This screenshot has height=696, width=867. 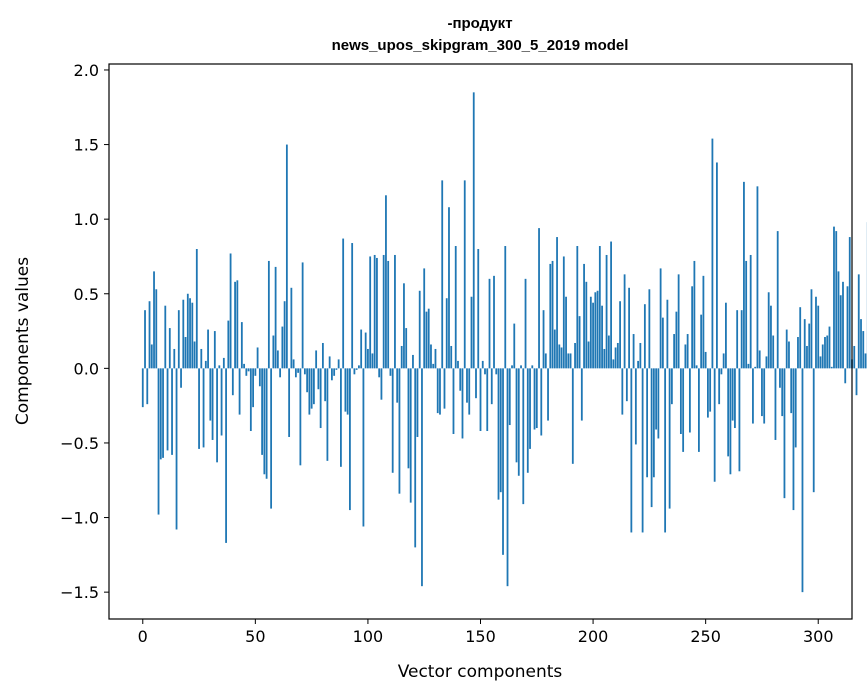 I want to click on y-tick-label: 1.0, so click(x=86, y=219).